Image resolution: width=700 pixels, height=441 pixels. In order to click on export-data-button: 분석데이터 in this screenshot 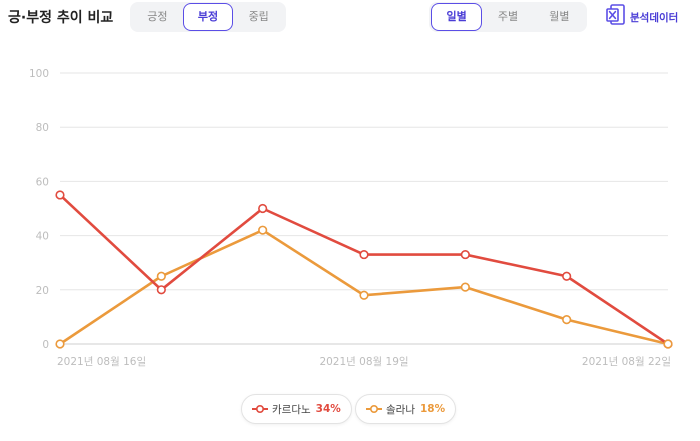, I will do `click(642, 17)`.